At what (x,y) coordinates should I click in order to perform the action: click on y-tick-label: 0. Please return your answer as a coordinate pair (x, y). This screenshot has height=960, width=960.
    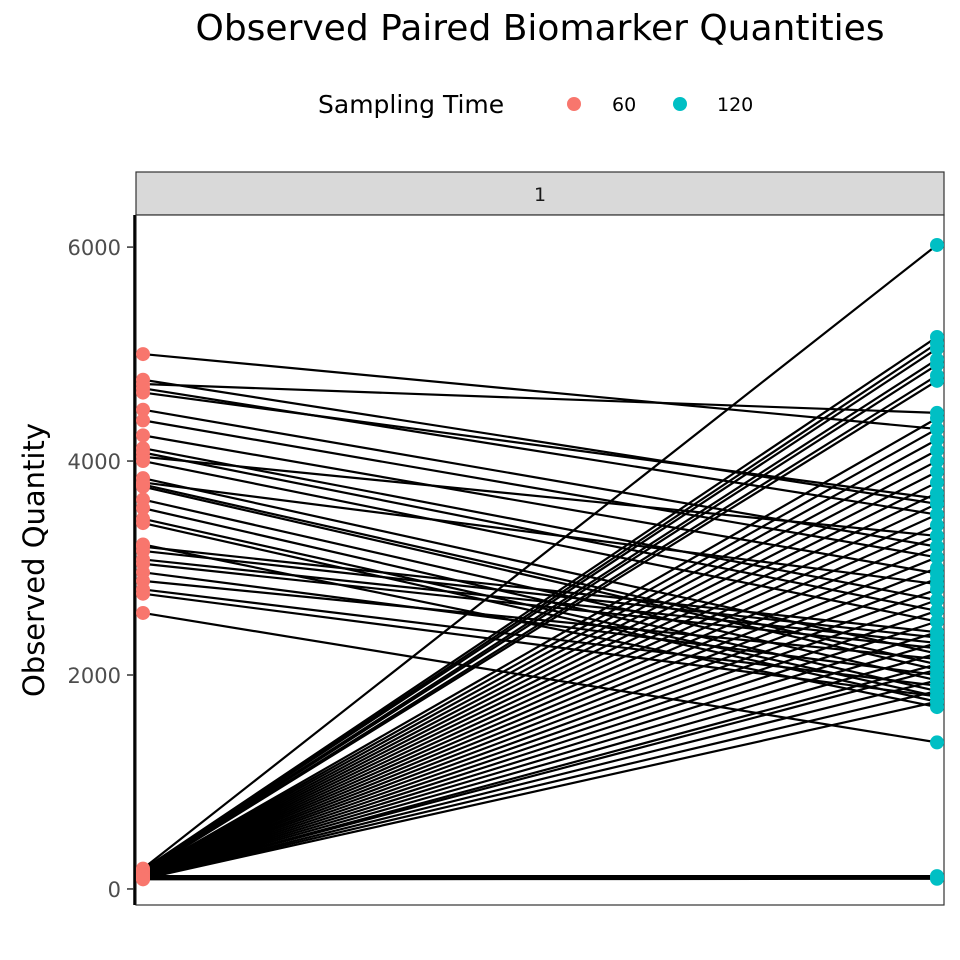
    Looking at the image, I should click on (114, 890).